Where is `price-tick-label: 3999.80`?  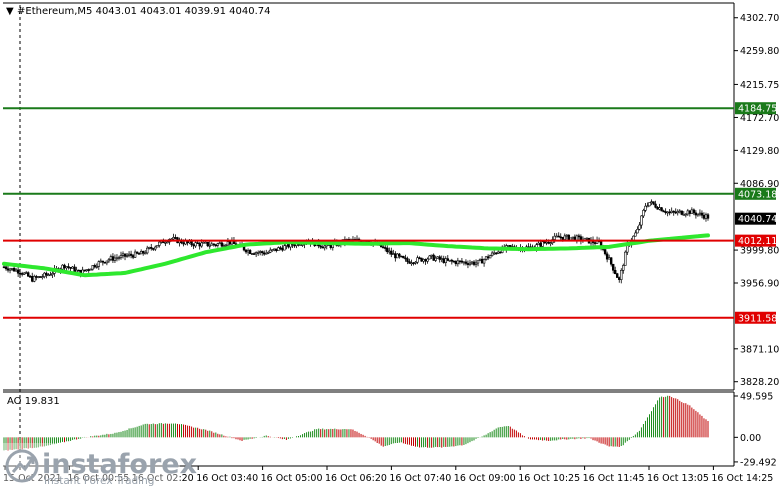 price-tick-label: 3999.80 is located at coordinates (759, 251).